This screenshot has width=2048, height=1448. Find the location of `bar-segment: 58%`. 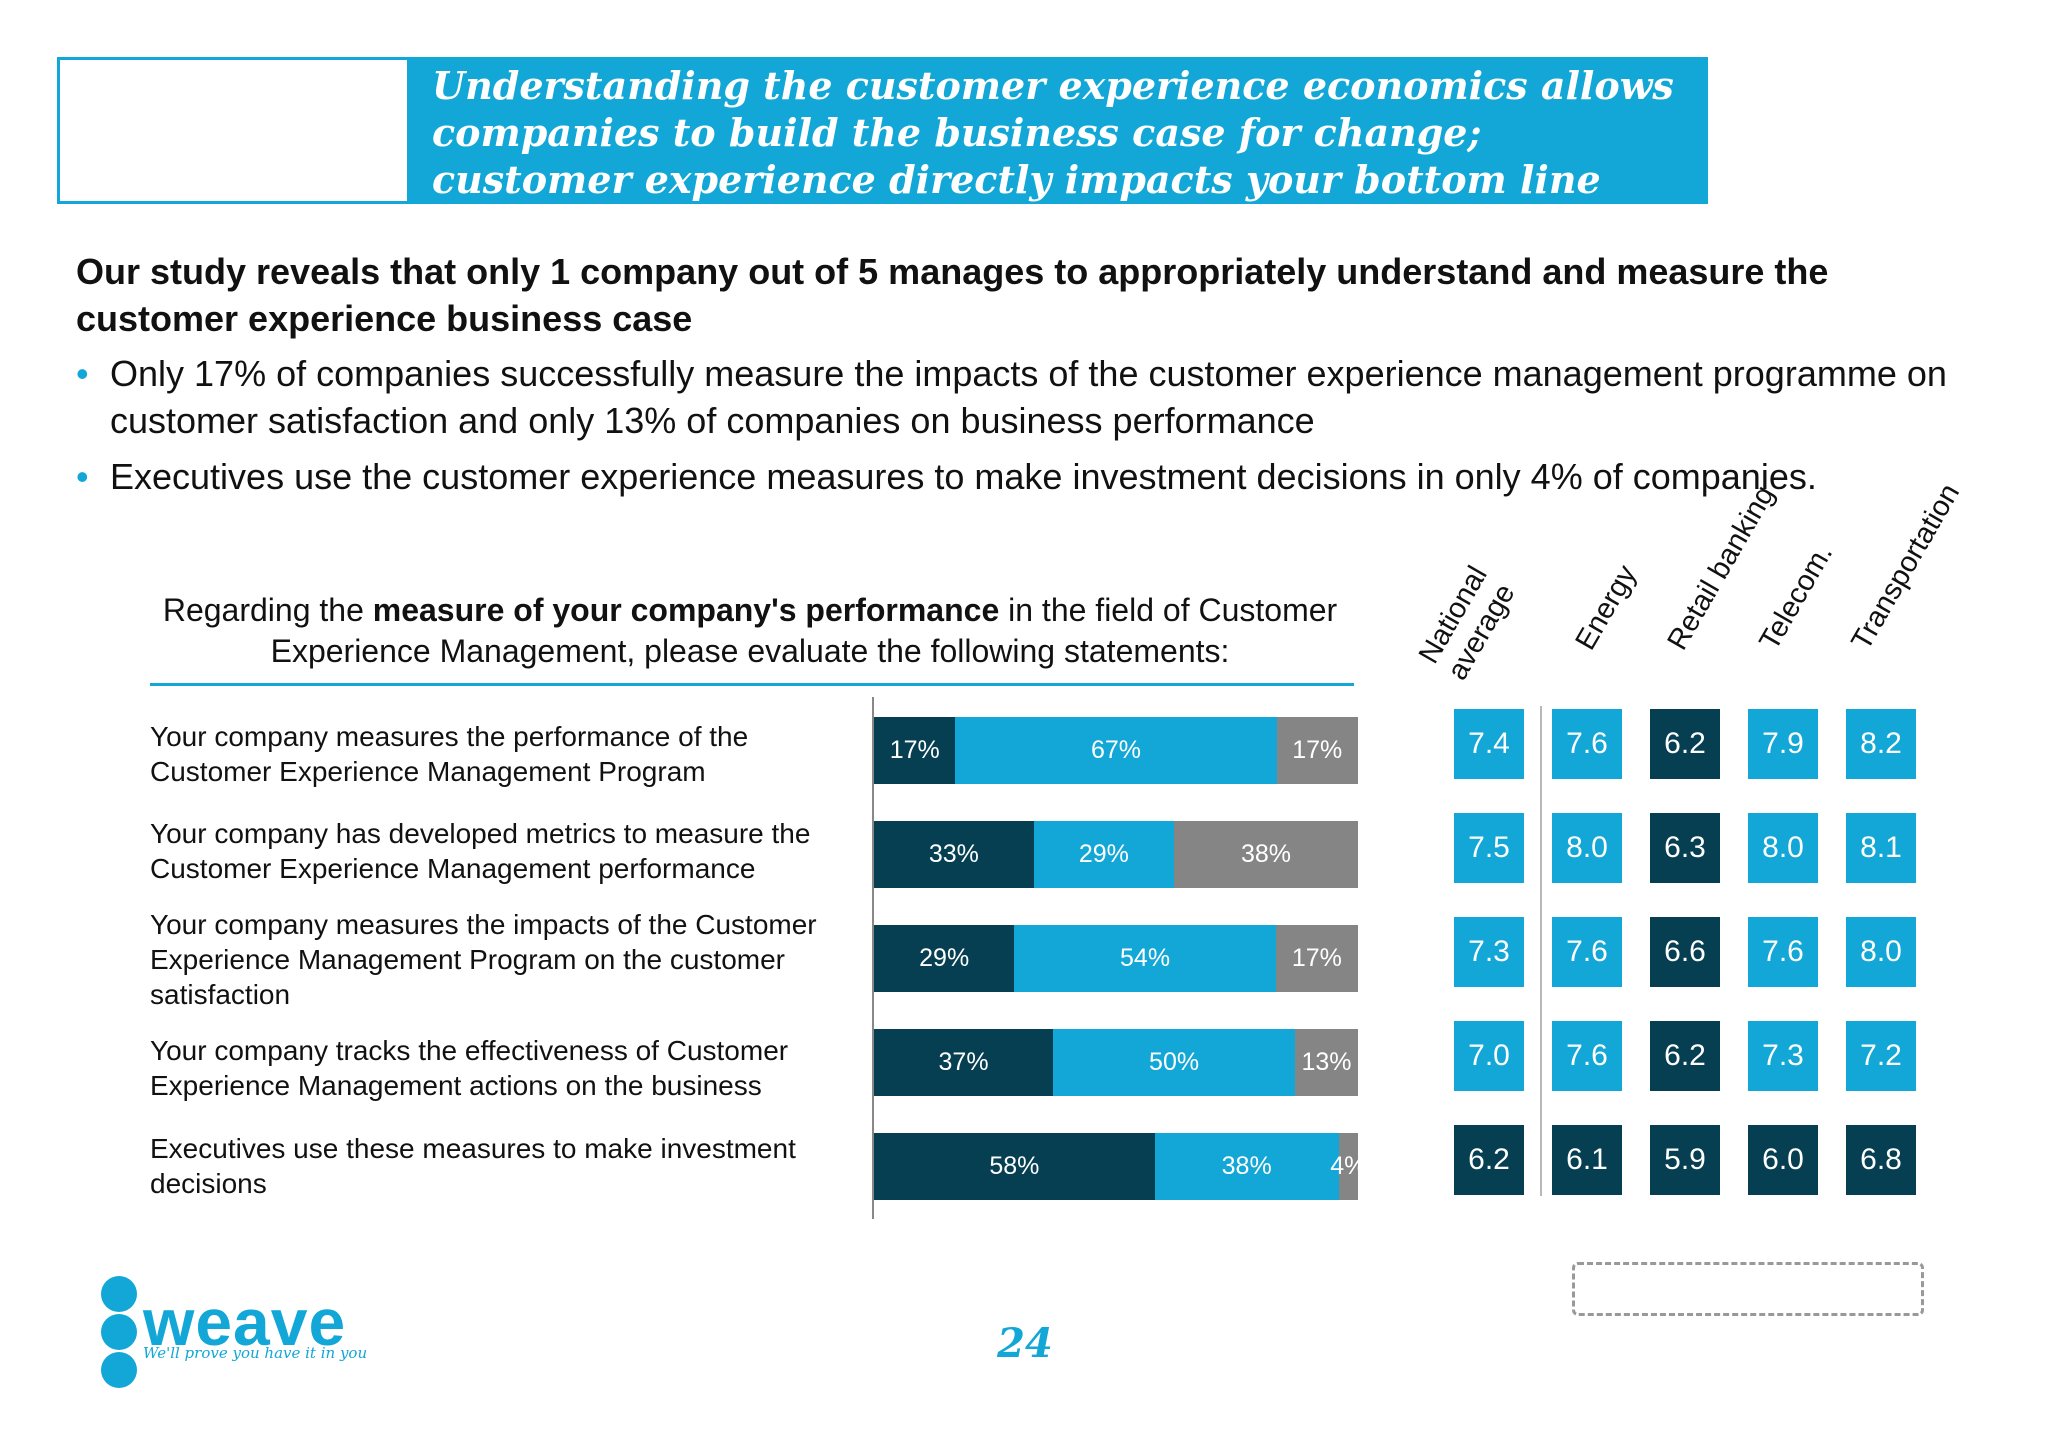

bar-segment: 58% is located at coordinates (1014, 1166).